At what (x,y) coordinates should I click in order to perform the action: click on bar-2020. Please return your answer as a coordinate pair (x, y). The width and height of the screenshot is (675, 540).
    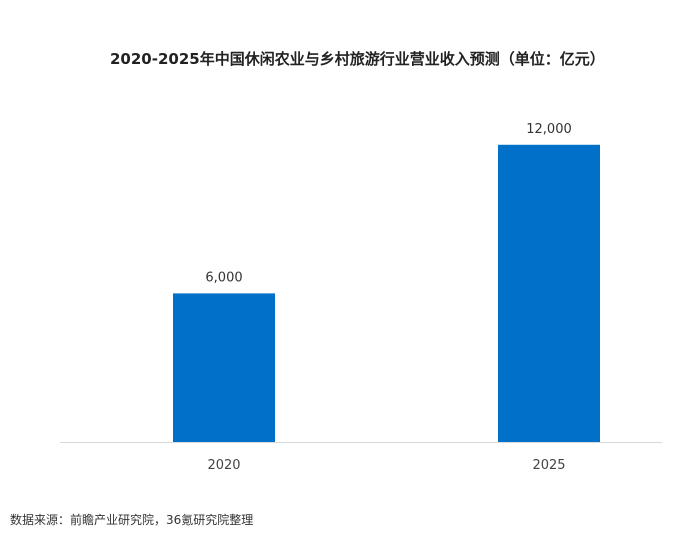
    Looking at the image, I should click on (224, 367).